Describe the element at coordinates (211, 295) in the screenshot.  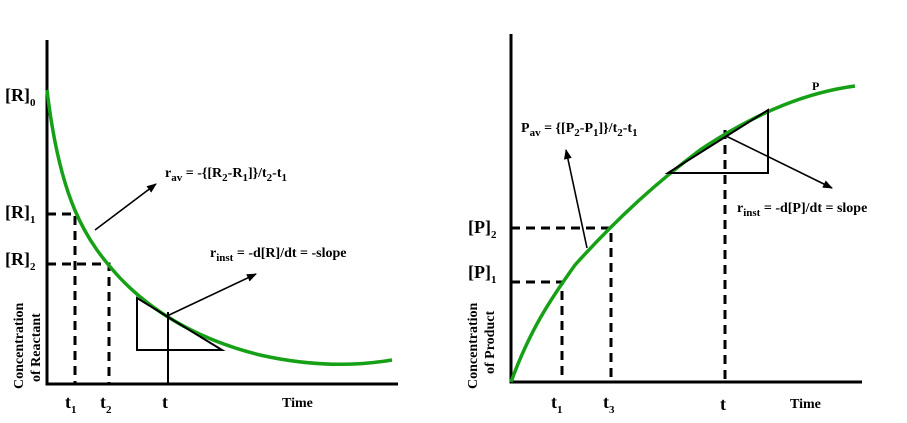
I see `rinst-arrow-left` at that location.